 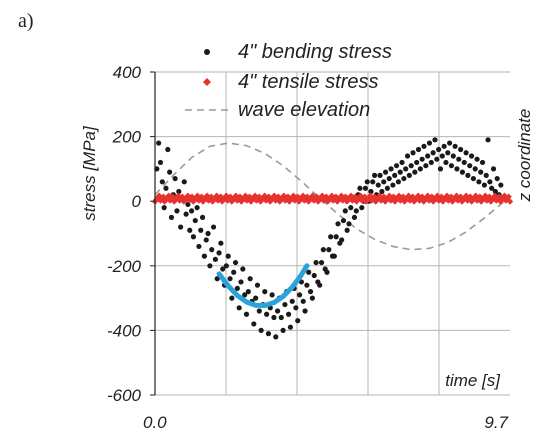 I want to click on panel-label: a), so click(x=26, y=21).